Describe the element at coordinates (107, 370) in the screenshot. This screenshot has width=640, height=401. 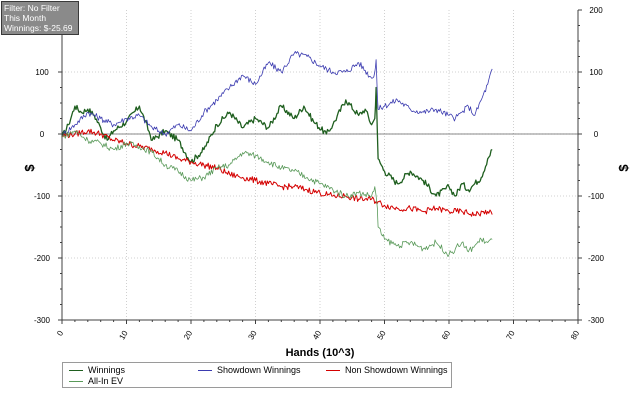
I see `legend-label-winnings: Winnings` at that location.